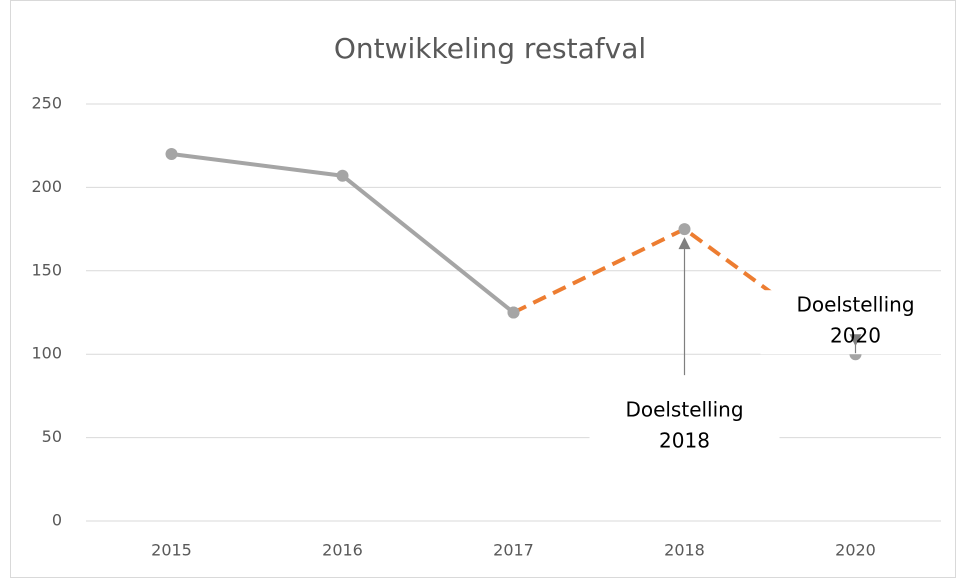 Image resolution: width=958 pixels, height=582 pixels. Describe the element at coordinates (342, 550) in the screenshot. I see `x-tick-label: 2016` at that location.